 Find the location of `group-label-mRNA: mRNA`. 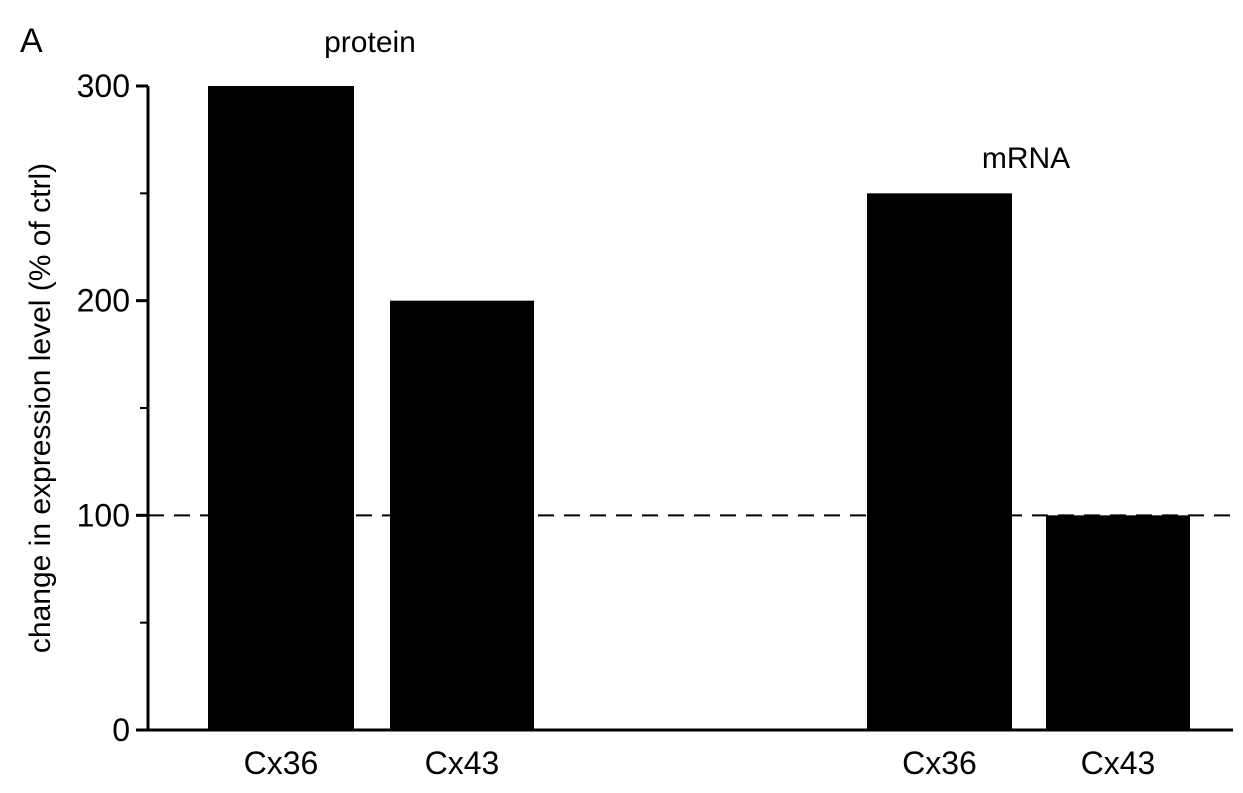

group-label-mRNA: mRNA is located at coordinates (1026, 158).